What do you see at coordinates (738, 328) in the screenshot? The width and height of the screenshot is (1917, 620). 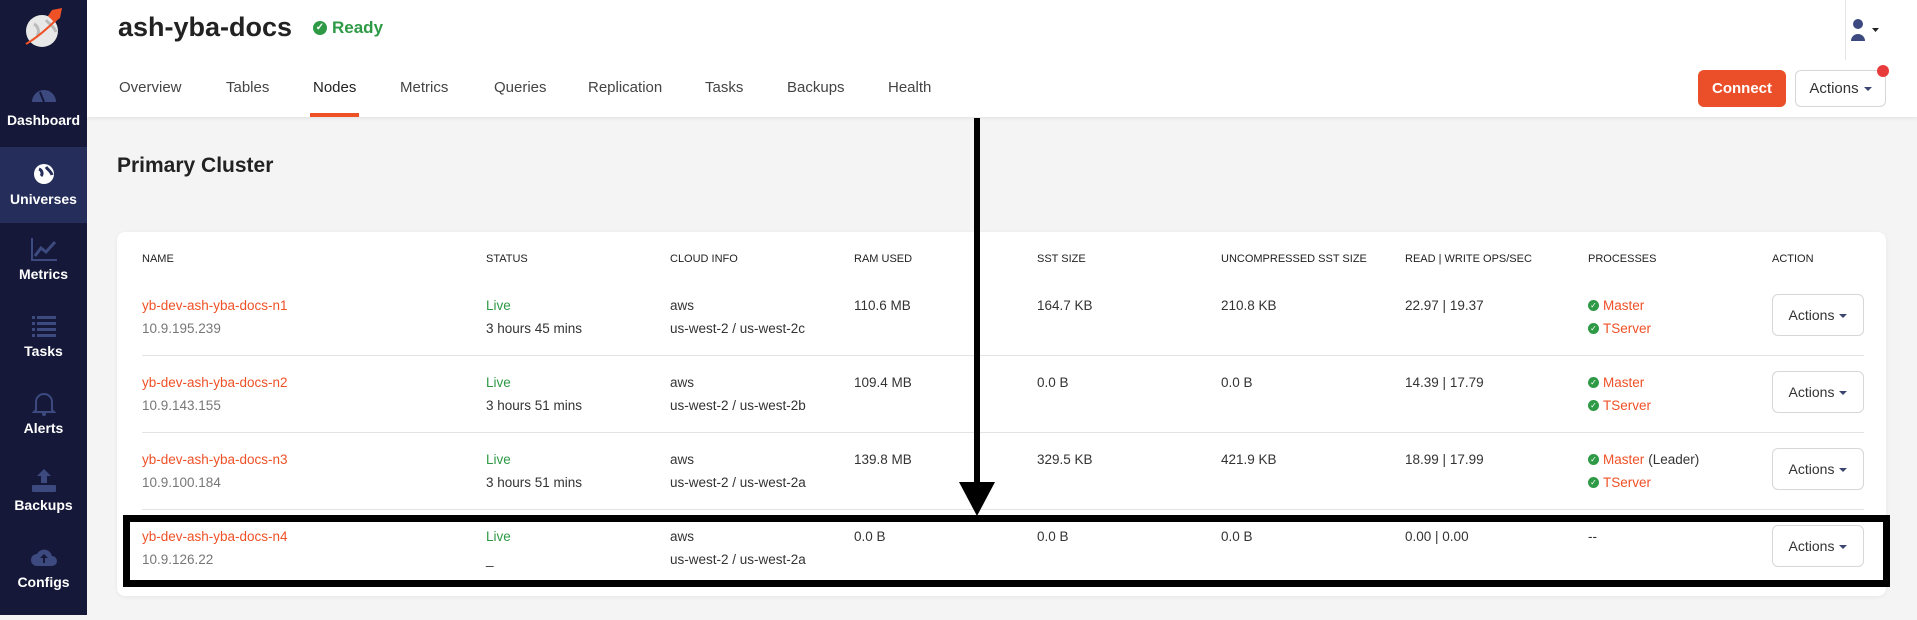 I see `node-region: us-west-2 / us-west-2c` at bounding box center [738, 328].